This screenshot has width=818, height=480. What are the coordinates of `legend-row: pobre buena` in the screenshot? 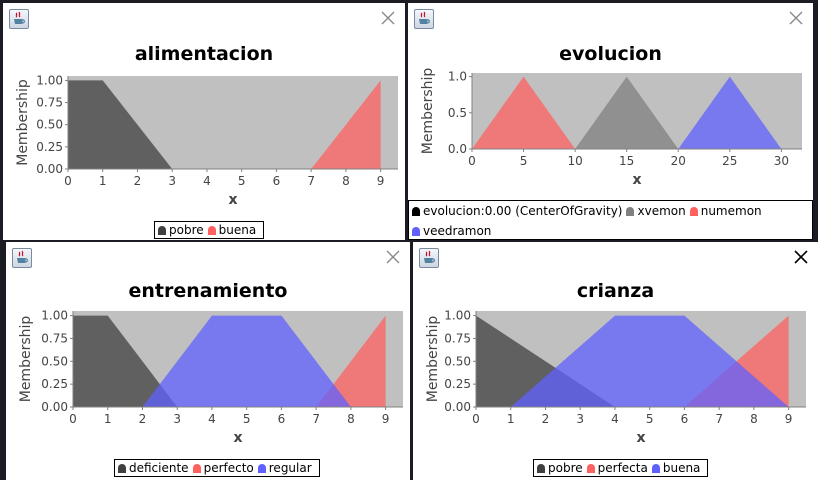 It's located at (209, 230).